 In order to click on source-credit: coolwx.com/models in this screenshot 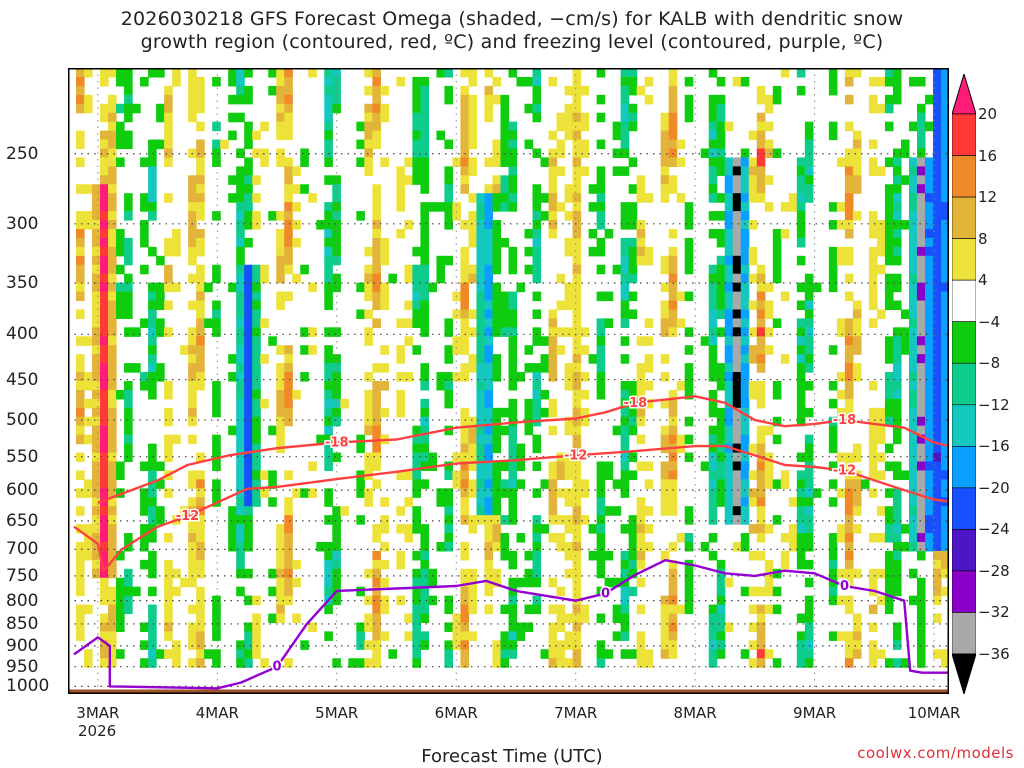, I will do `click(935, 753)`.